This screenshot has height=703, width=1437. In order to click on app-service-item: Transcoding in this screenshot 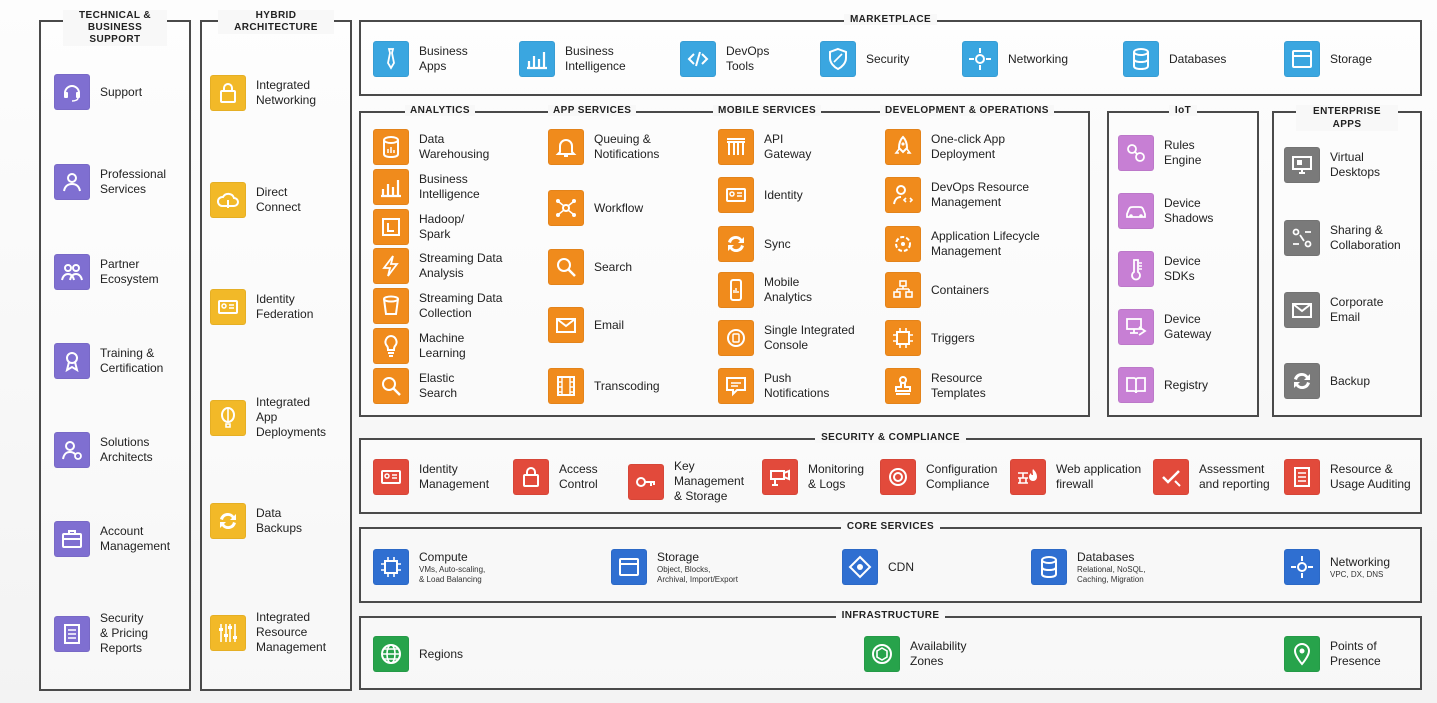, I will do `click(604, 386)`.